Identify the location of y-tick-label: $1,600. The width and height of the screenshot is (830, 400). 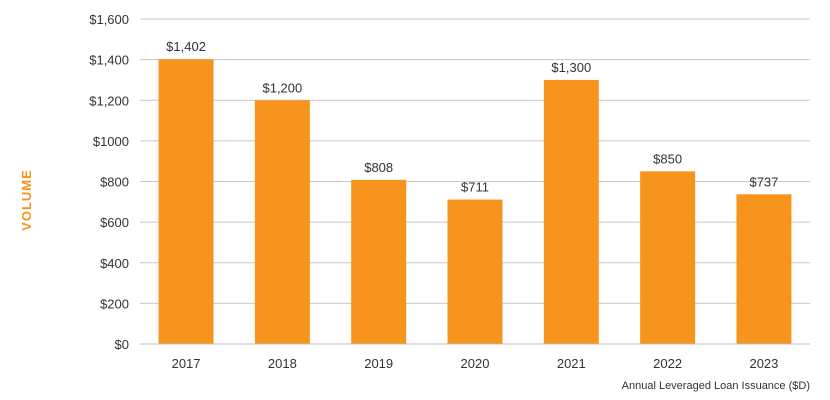
(109, 19).